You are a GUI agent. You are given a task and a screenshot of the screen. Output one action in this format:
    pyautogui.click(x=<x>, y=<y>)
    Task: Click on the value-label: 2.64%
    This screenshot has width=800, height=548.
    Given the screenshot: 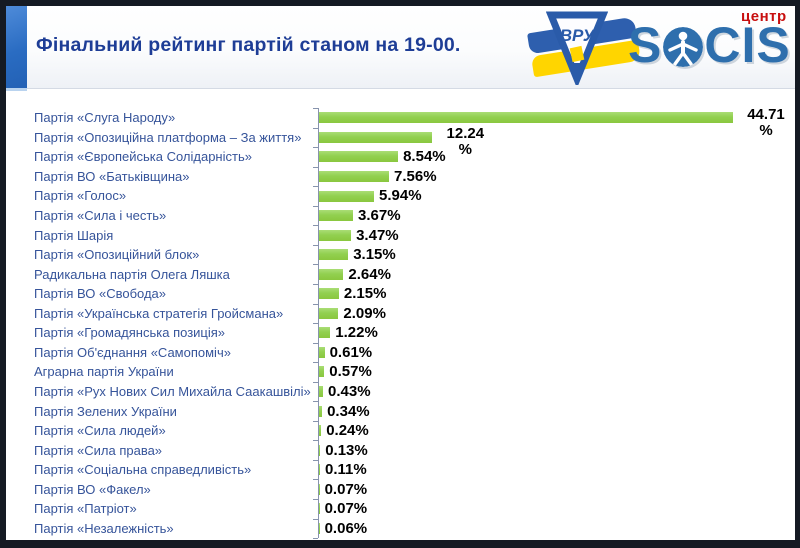 What is the action you would take?
    pyautogui.click(x=369, y=274)
    